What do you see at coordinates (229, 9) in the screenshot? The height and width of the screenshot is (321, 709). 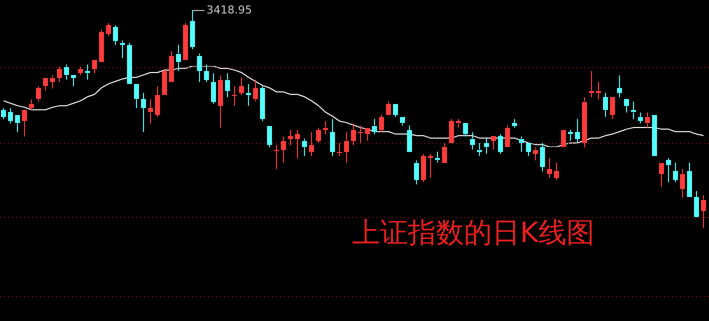 I see `annotation: 3418.95` at bounding box center [229, 9].